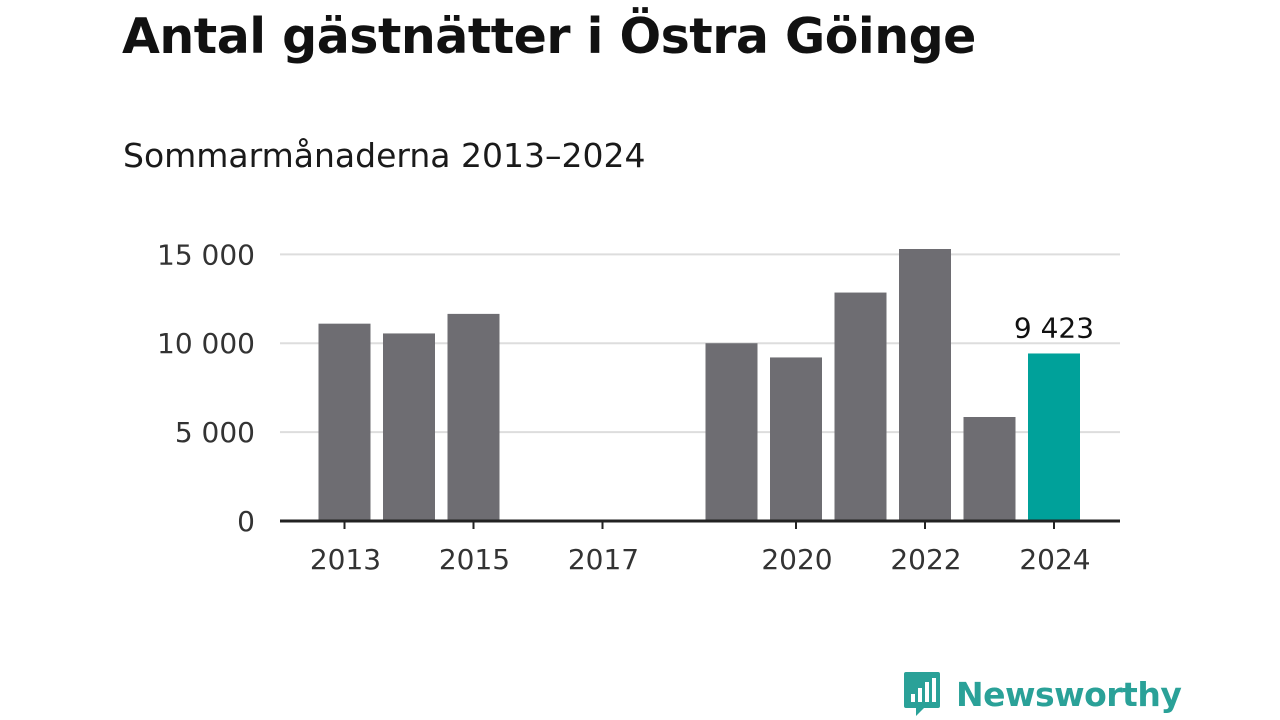 The width and height of the screenshot is (1280, 720). Describe the element at coordinates (474, 559) in the screenshot. I see `x-tick-label: 2015` at that location.